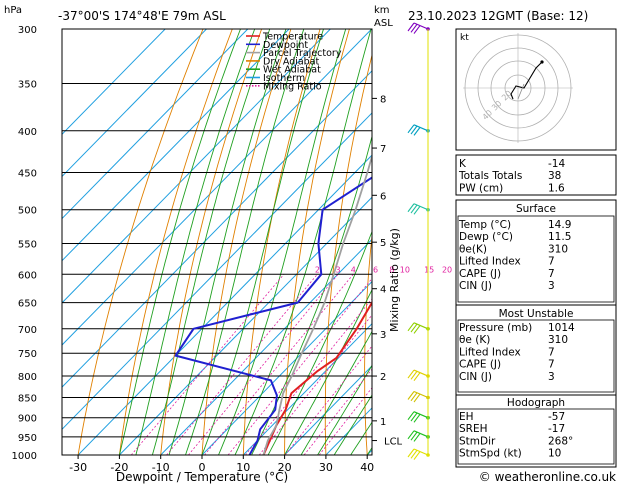 The width and height of the screenshot is (629, 486). I want to click on pressure-tick-label: 450, so click(27, 173).